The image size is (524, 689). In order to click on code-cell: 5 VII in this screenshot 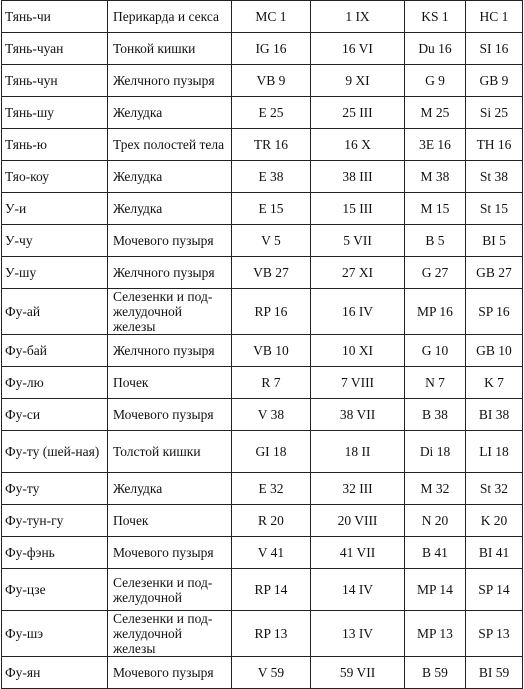, I will do `click(357, 240)`.